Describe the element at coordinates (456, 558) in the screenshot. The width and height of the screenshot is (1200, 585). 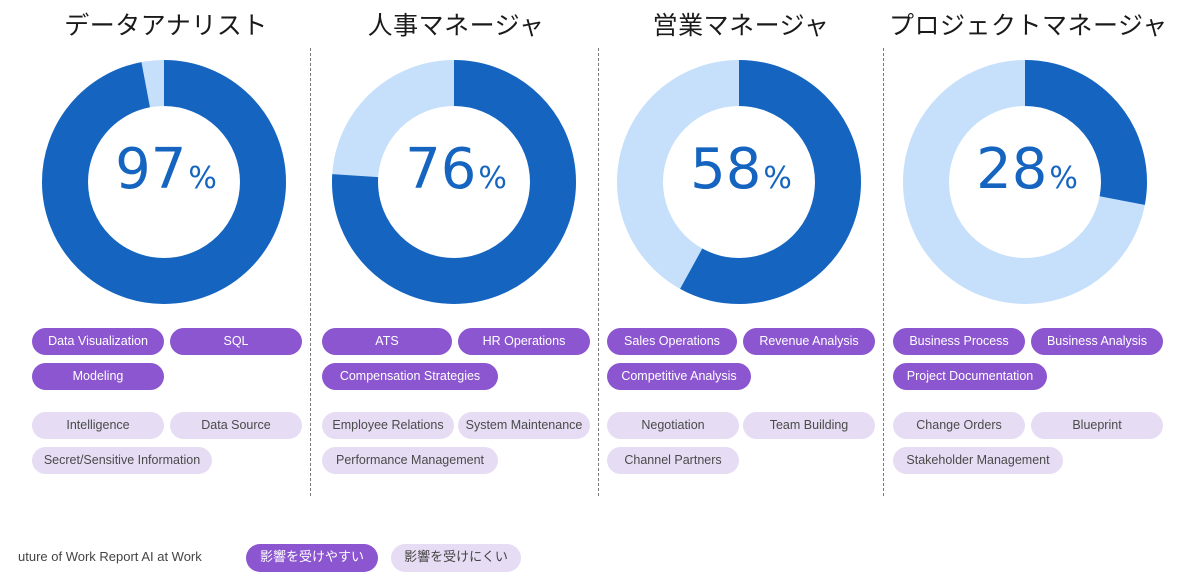
I see `legend-low-impact: 影響を受けにくい` at that location.